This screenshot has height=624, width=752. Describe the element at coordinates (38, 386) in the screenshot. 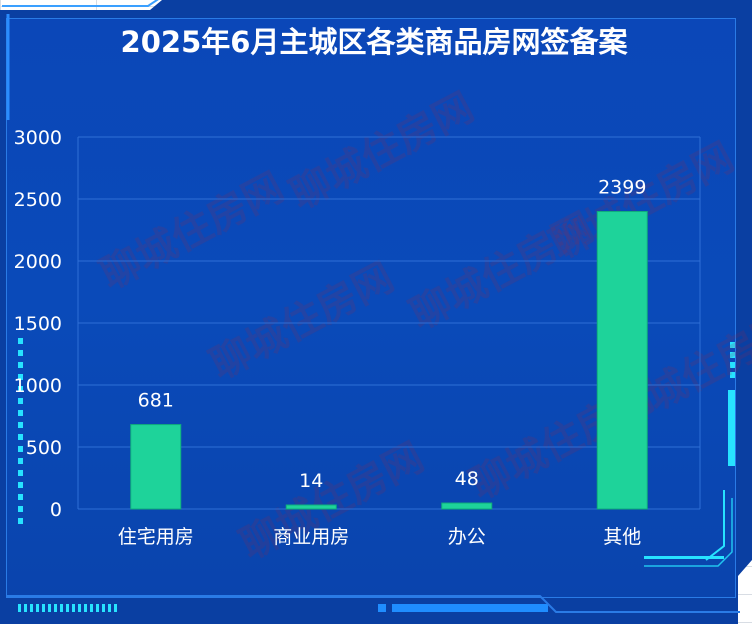

I see `y-tick-label: 1000` at that location.